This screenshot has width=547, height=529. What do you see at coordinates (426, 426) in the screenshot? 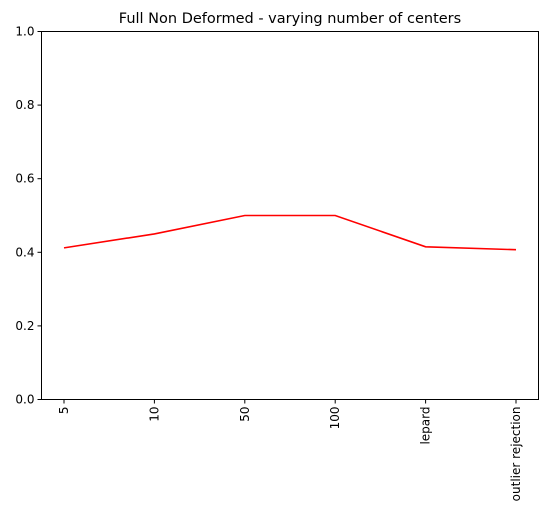
I see `x-tick-label: lepard` at bounding box center [426, 426].